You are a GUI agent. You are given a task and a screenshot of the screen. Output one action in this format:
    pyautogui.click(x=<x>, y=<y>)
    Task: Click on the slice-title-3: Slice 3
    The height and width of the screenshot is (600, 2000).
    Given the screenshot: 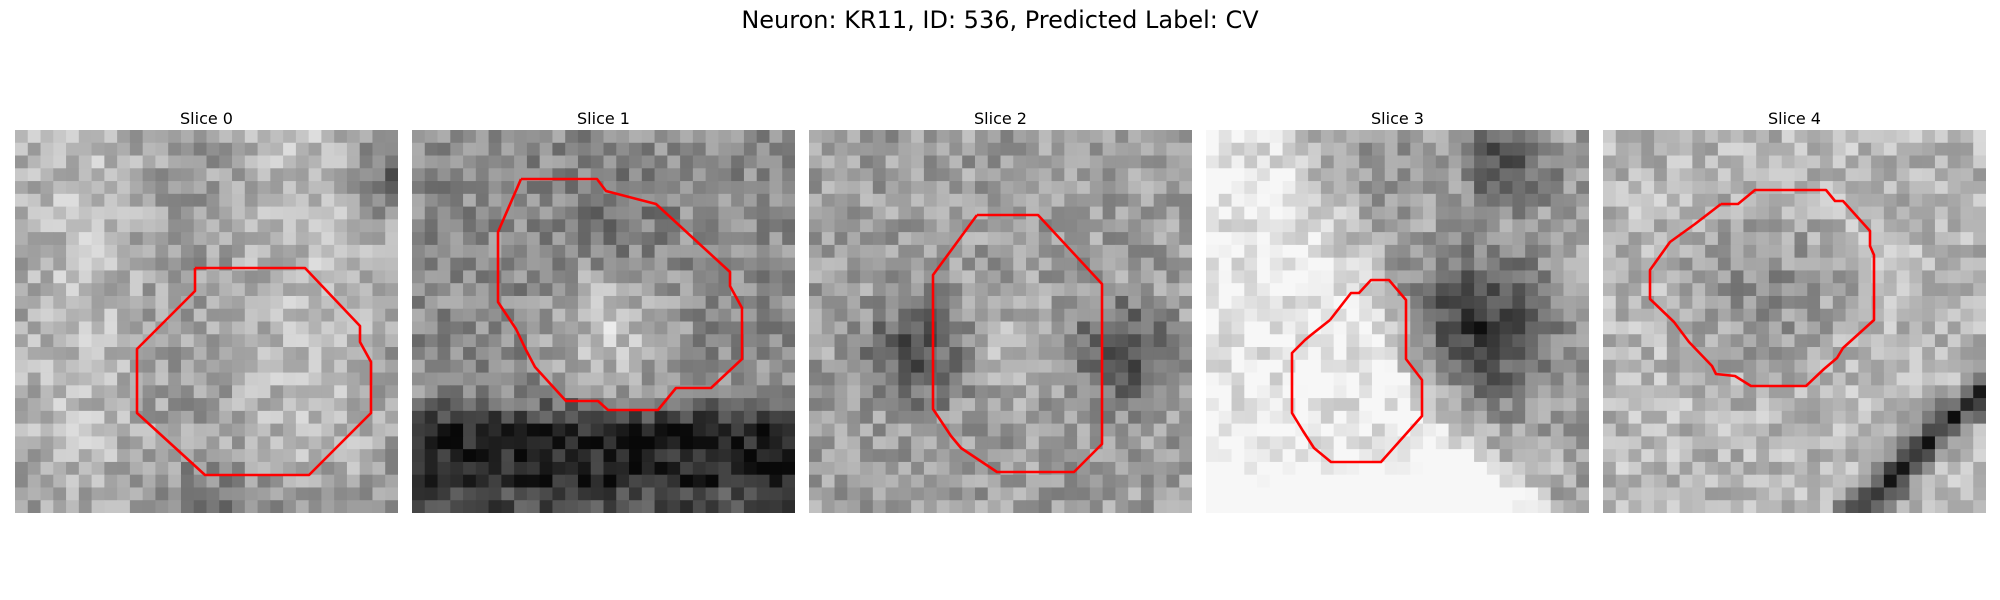 What is the action you would take?
    pyautogui.click(x=1397, y=118)
    